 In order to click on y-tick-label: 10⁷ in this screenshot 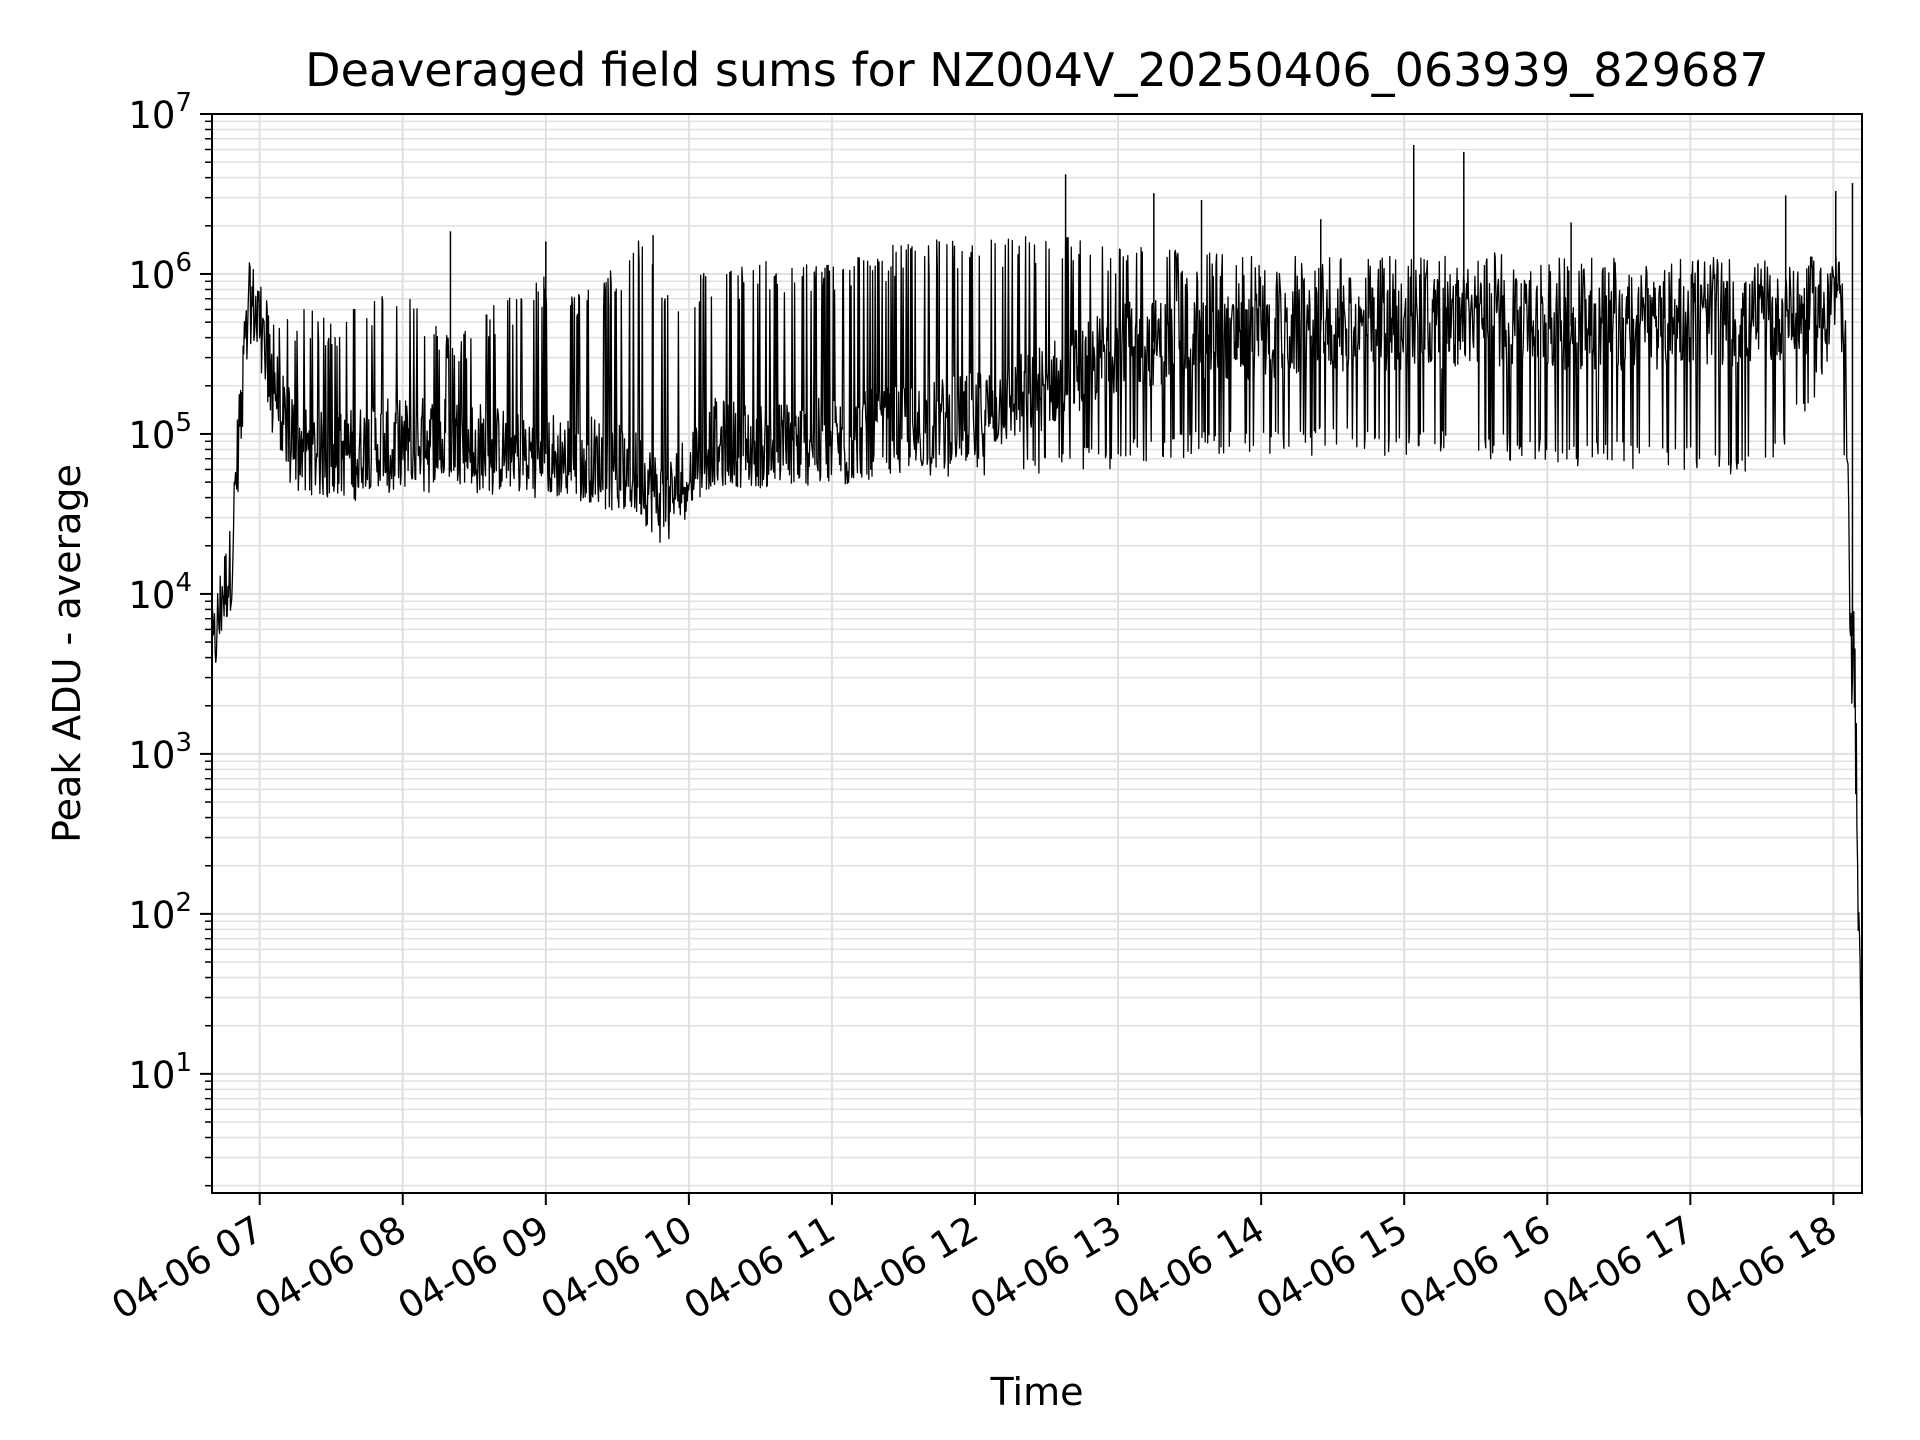, I will do `click(160, 112)`.